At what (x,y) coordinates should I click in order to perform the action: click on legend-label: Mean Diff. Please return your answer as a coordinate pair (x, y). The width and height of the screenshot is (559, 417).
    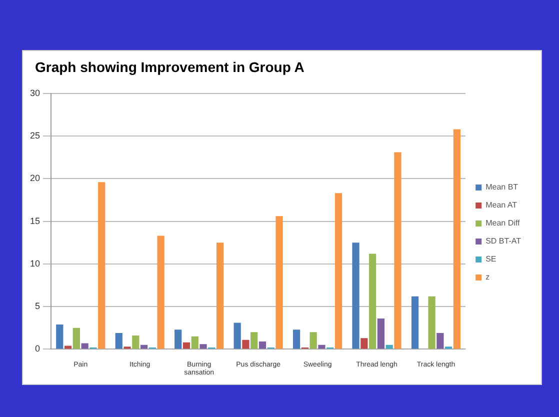
    Looking at the image, I should click on (503, 223).